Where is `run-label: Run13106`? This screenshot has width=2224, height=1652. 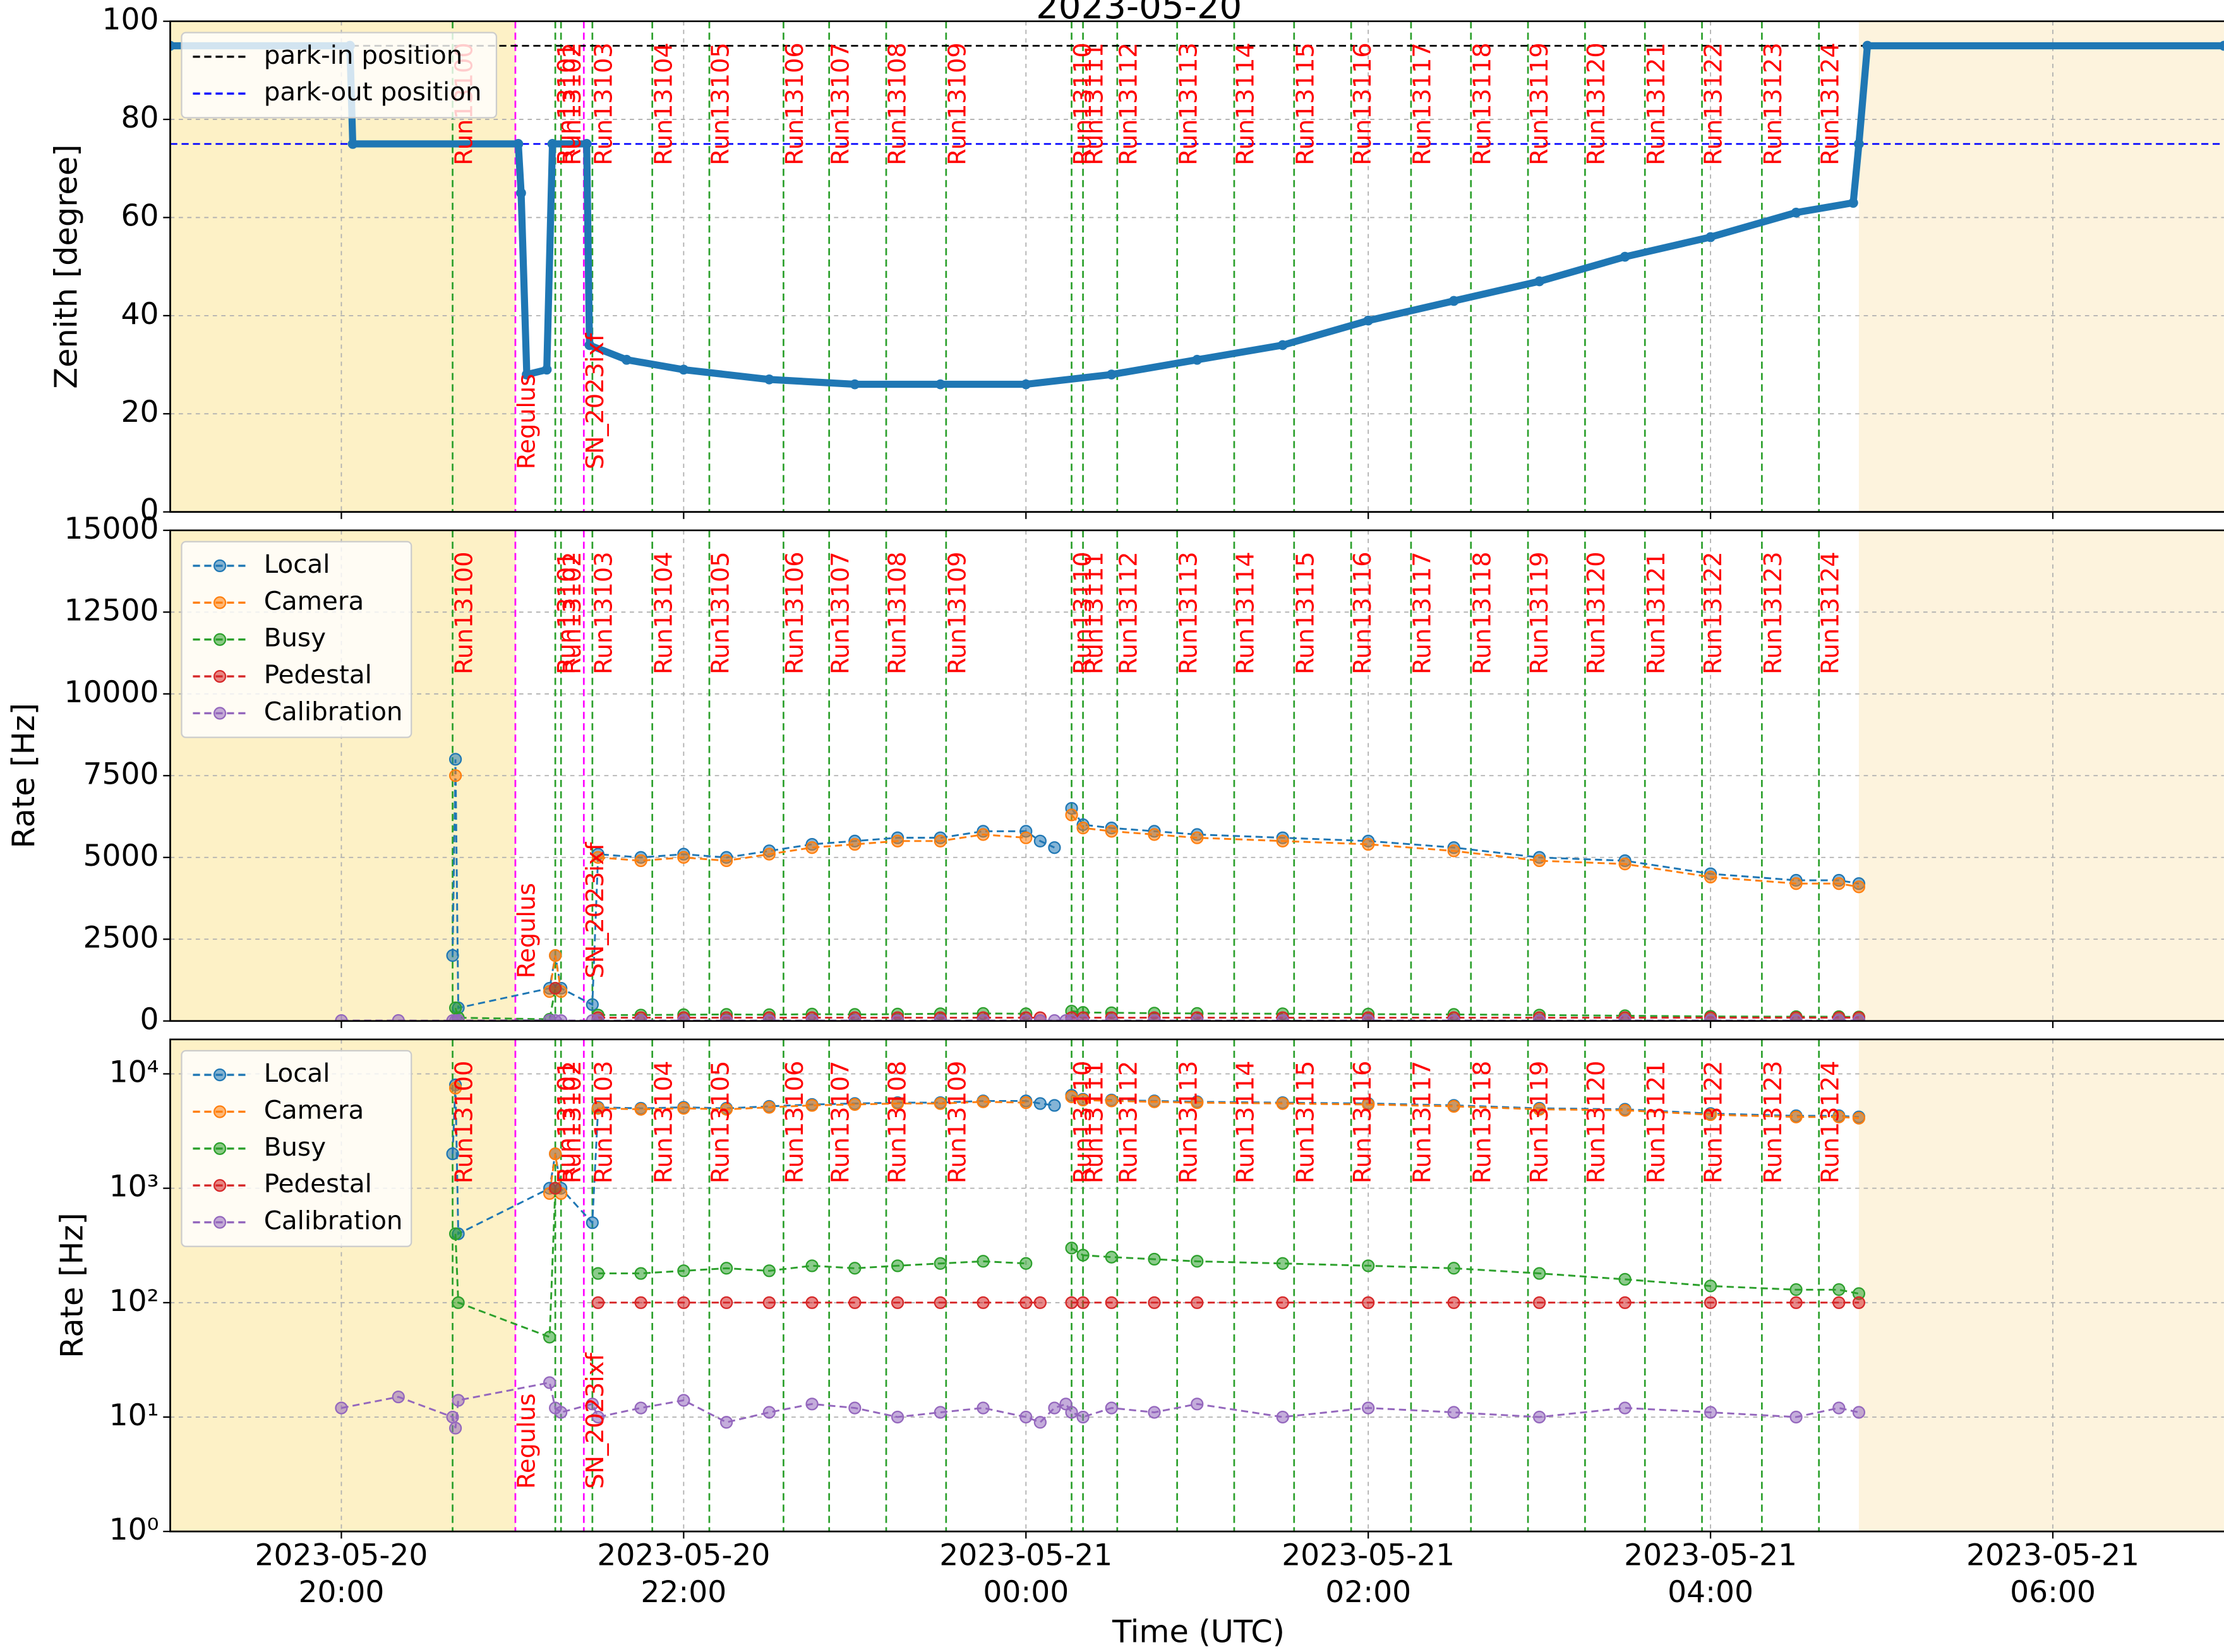
run-label: Run13106 is located at coordinates (795, 613).